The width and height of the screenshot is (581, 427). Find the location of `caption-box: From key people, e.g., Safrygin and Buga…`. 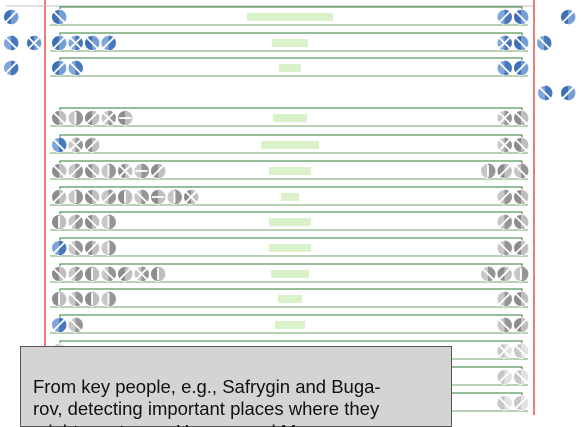

caption-box: From key people, e.g., Safrygin and Buga… is located at coordinates (236, 386).